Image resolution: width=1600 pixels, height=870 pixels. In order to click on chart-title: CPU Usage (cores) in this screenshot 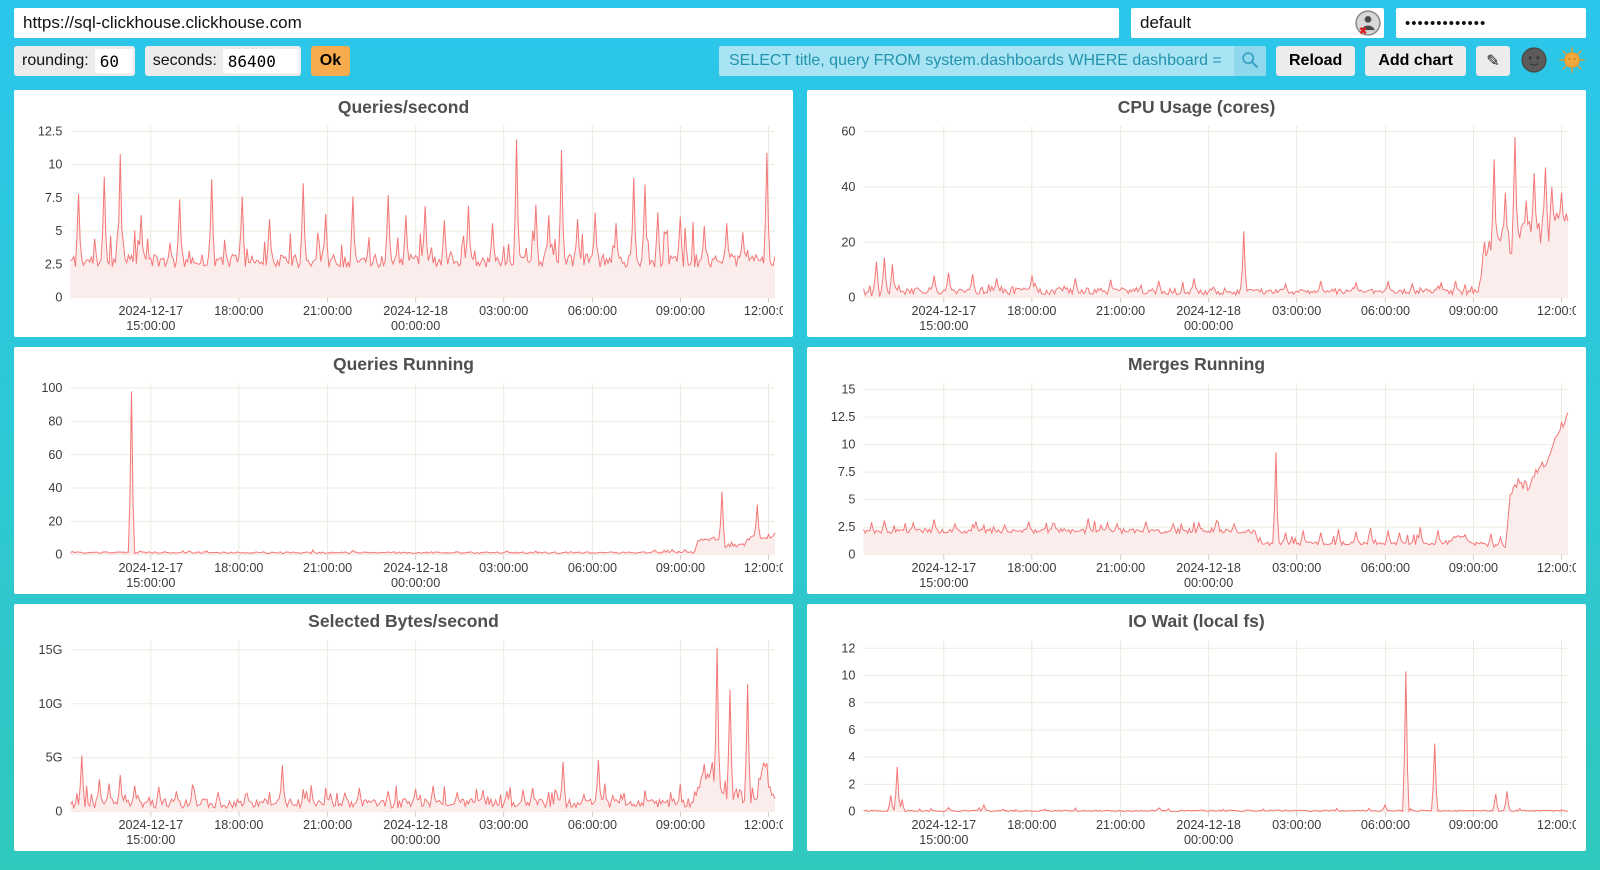, I will do `click(1196, 107)`.